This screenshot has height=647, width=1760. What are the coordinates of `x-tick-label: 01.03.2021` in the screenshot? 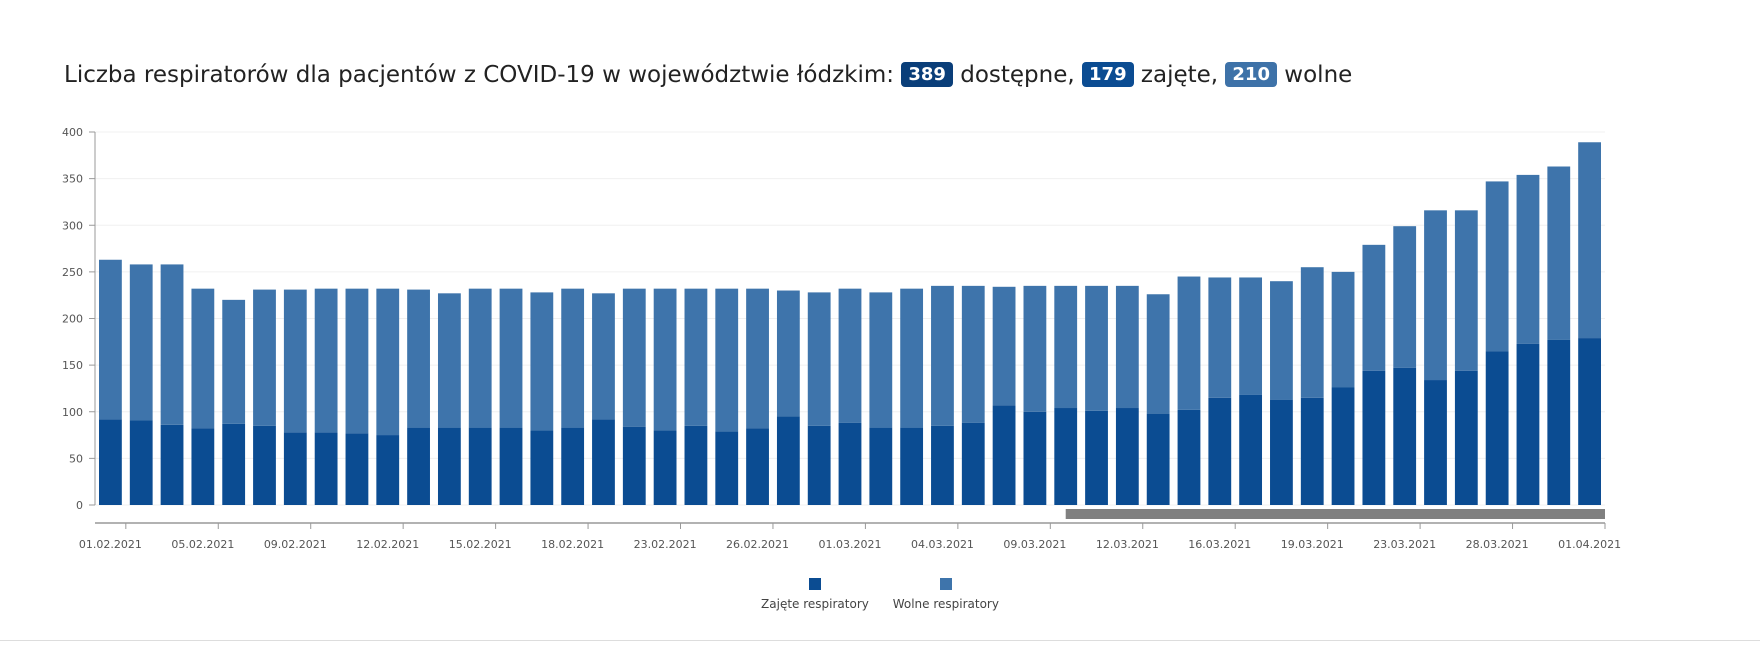 It's located at (850, 544).